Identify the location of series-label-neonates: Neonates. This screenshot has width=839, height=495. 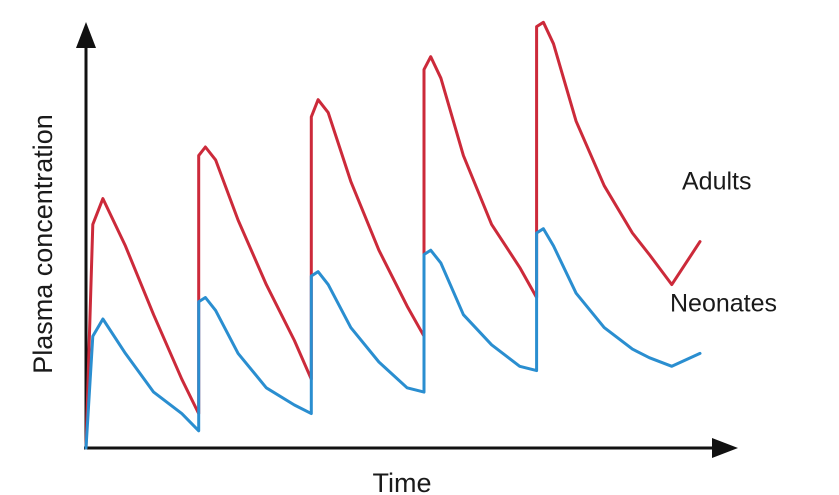
(723, 303).